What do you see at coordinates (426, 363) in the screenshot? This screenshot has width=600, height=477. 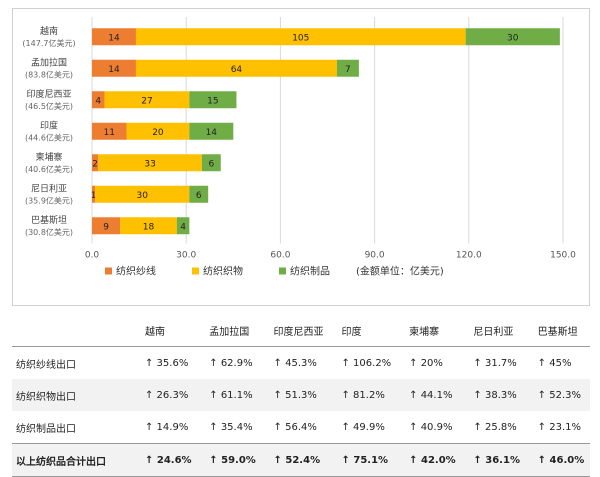 I see `table-cell: ↑ 20%` at bounding box center [426, 363].